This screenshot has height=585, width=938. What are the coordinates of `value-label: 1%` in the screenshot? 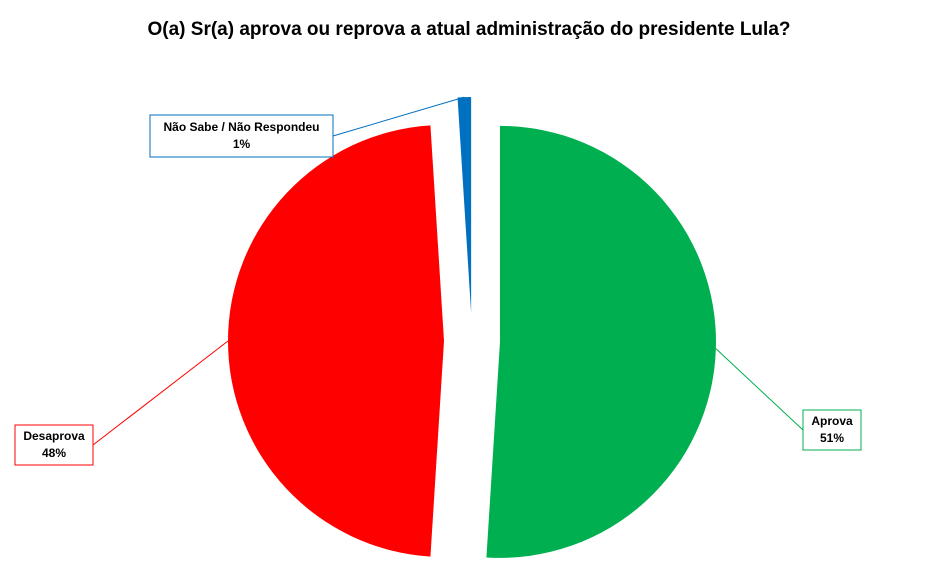 It's located at (242, 144).